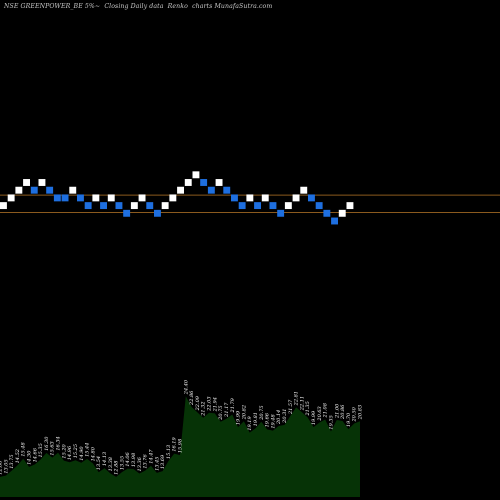 The image size is (500, 500). What do you see at coordinates (308, 408) in the screenshot?
I see `price-label: 21.35` at bounding box center [308, 408].